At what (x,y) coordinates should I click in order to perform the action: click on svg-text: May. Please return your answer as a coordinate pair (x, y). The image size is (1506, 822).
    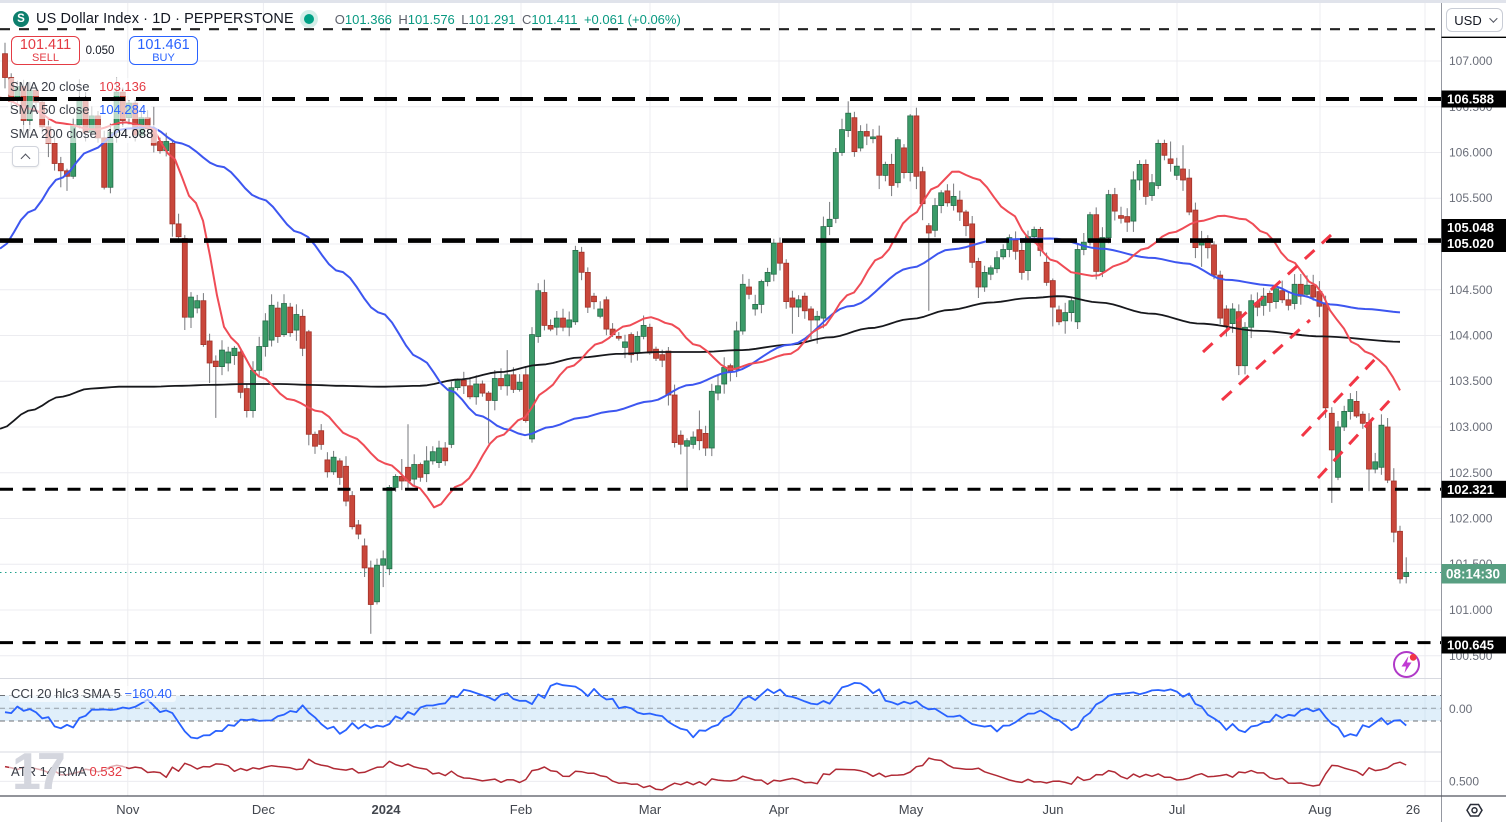
    Looking at the image, I should click on (911, 809).